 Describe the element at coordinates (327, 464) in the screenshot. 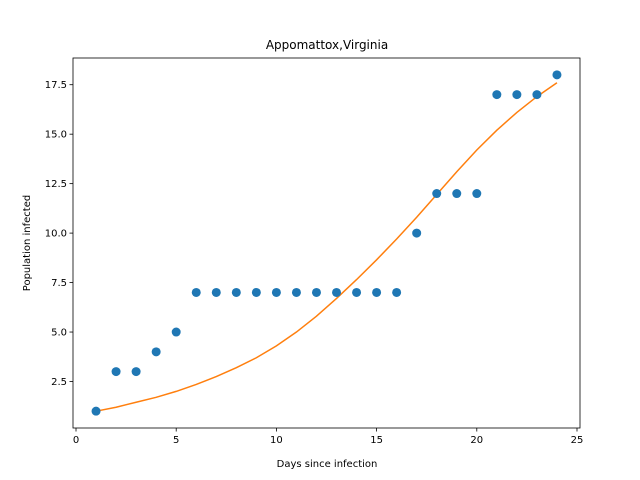

I see `x-axis-label: Days since infection` at that location.